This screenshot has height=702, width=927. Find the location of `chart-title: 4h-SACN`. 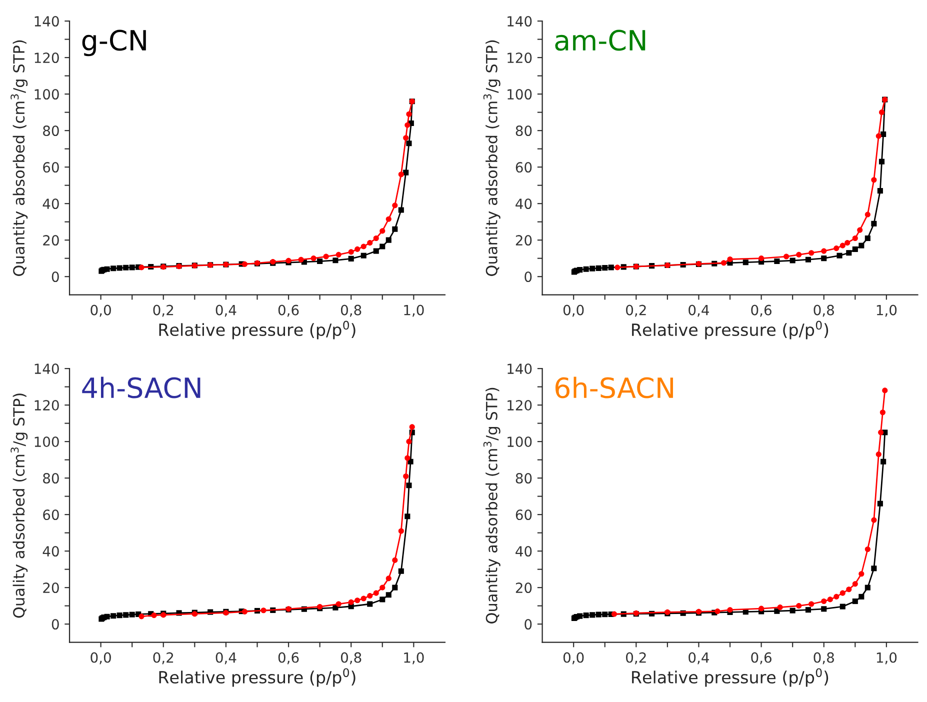

chart-title: 4h-SACN is located at coordinates (141, 387).